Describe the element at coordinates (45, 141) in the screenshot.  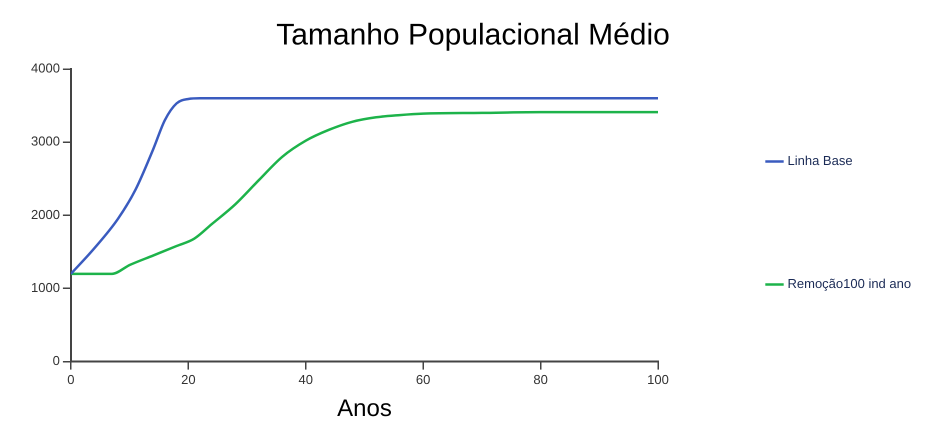
I see `y-tick-label: 3000` at that location.